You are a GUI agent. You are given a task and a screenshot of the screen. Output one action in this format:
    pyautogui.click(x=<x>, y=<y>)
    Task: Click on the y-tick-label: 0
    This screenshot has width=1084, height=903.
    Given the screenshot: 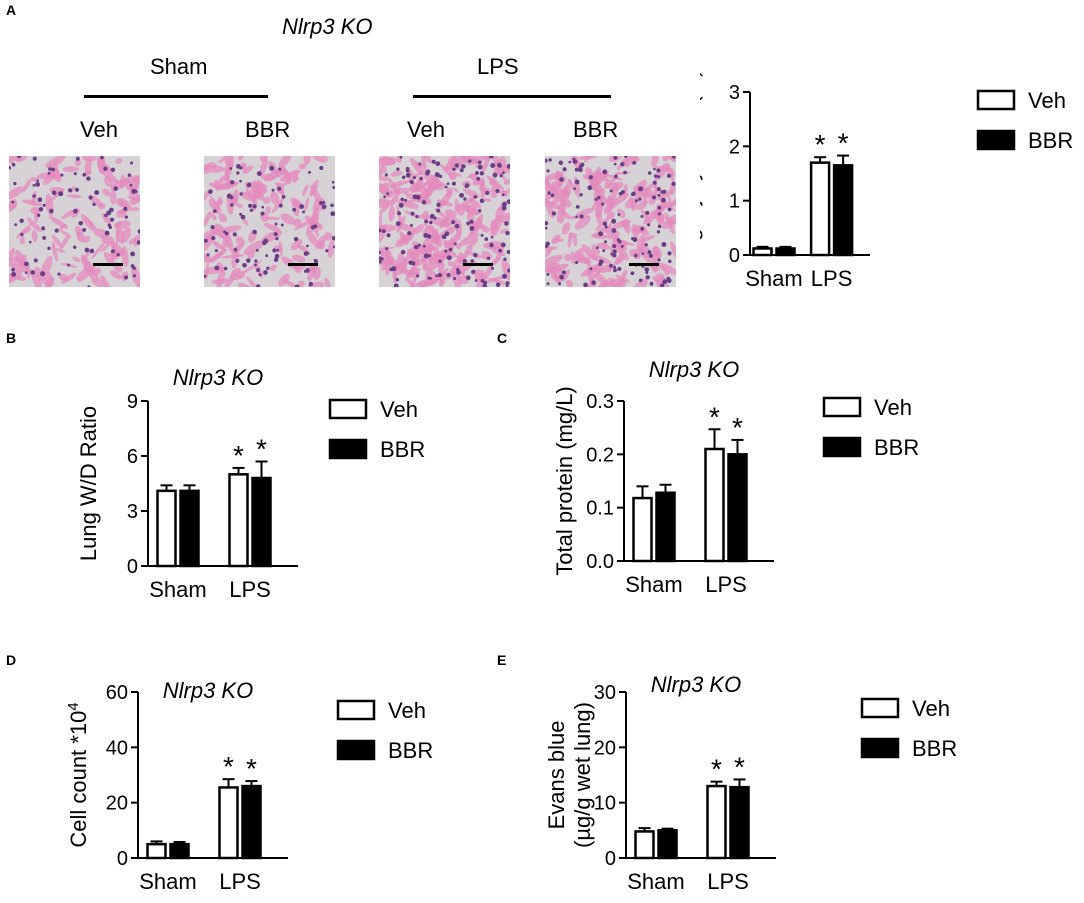 What is the action you would take?
    pyautogui.click(x=610, y=859)
    